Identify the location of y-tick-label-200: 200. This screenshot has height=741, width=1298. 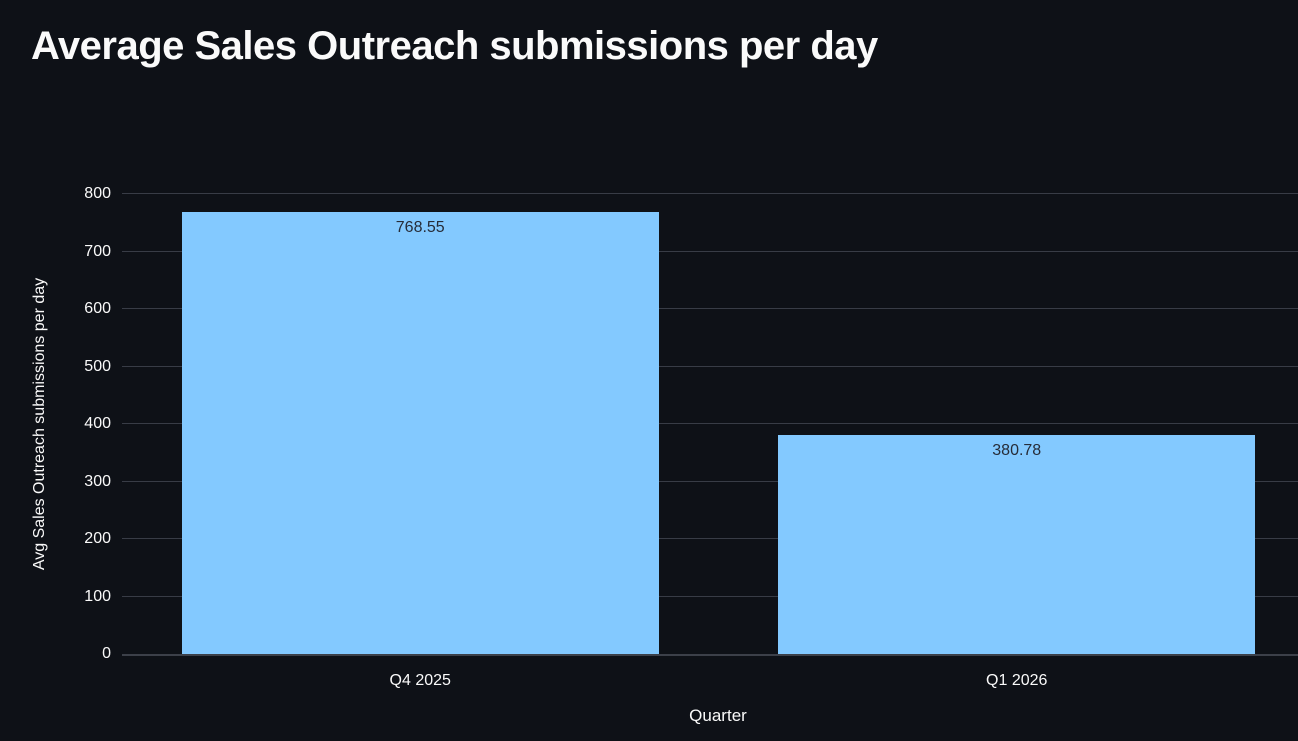
(97, 538).